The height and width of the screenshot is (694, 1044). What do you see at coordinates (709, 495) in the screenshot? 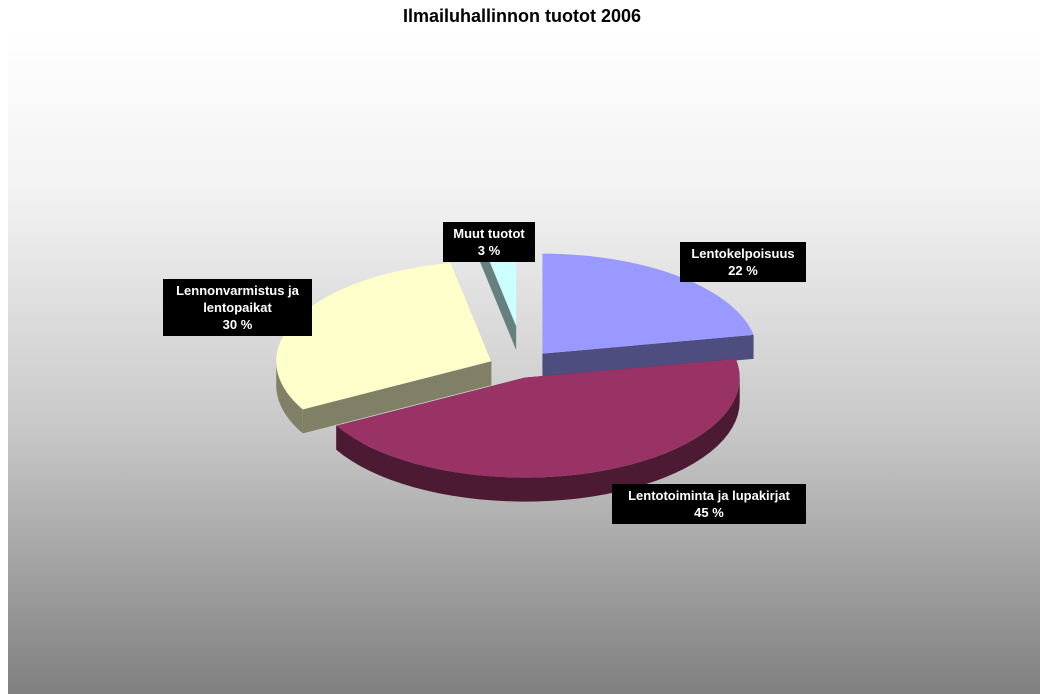
I see `category-label: Lentotoiminta ja lupakirjat` at bounding box center [709, 495].